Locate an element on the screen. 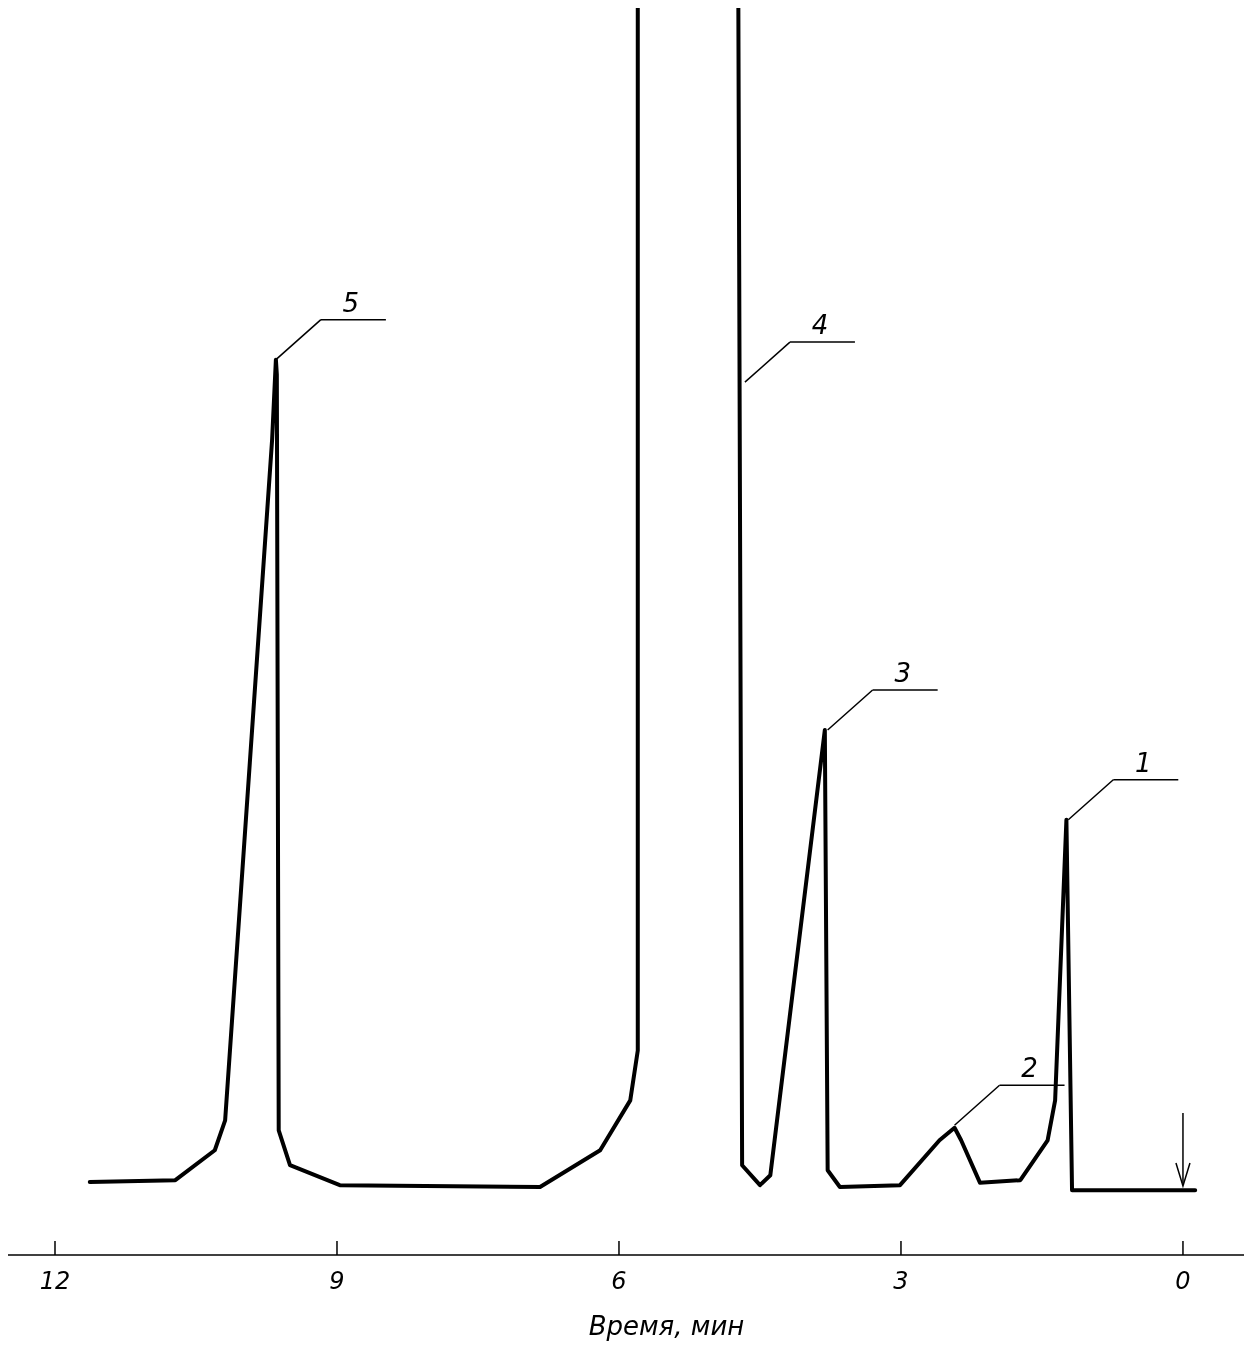 The width and height of the screenshot is (1252, 1348). annotation: 4 is located at coordinates (820, 325).